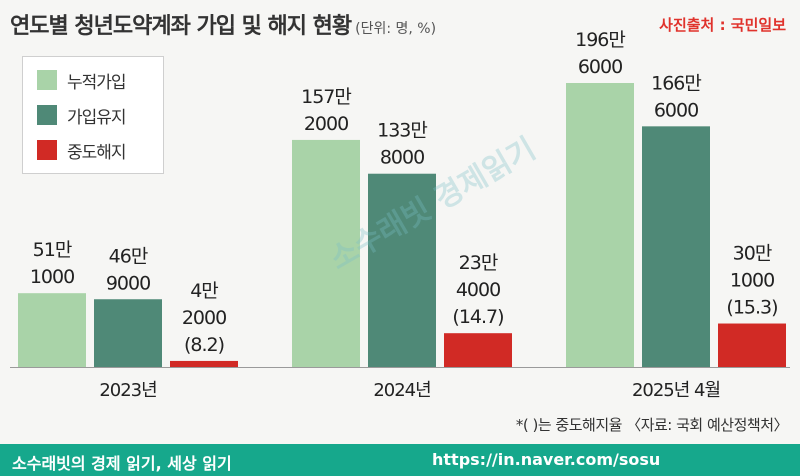 This screenshot has height=476, width=800. I want to click on data-label-maintained-2-1: 6000, so click(676, 110).